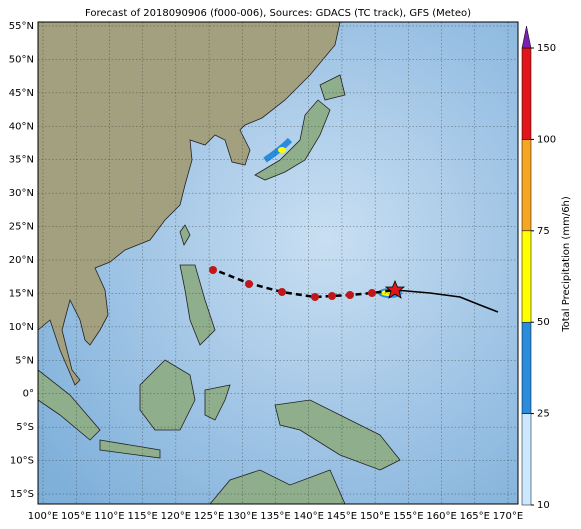  Describe the element at coordinates (543, 322) in the screenshot. I see `colorbar-tick-label: 50` at that location.